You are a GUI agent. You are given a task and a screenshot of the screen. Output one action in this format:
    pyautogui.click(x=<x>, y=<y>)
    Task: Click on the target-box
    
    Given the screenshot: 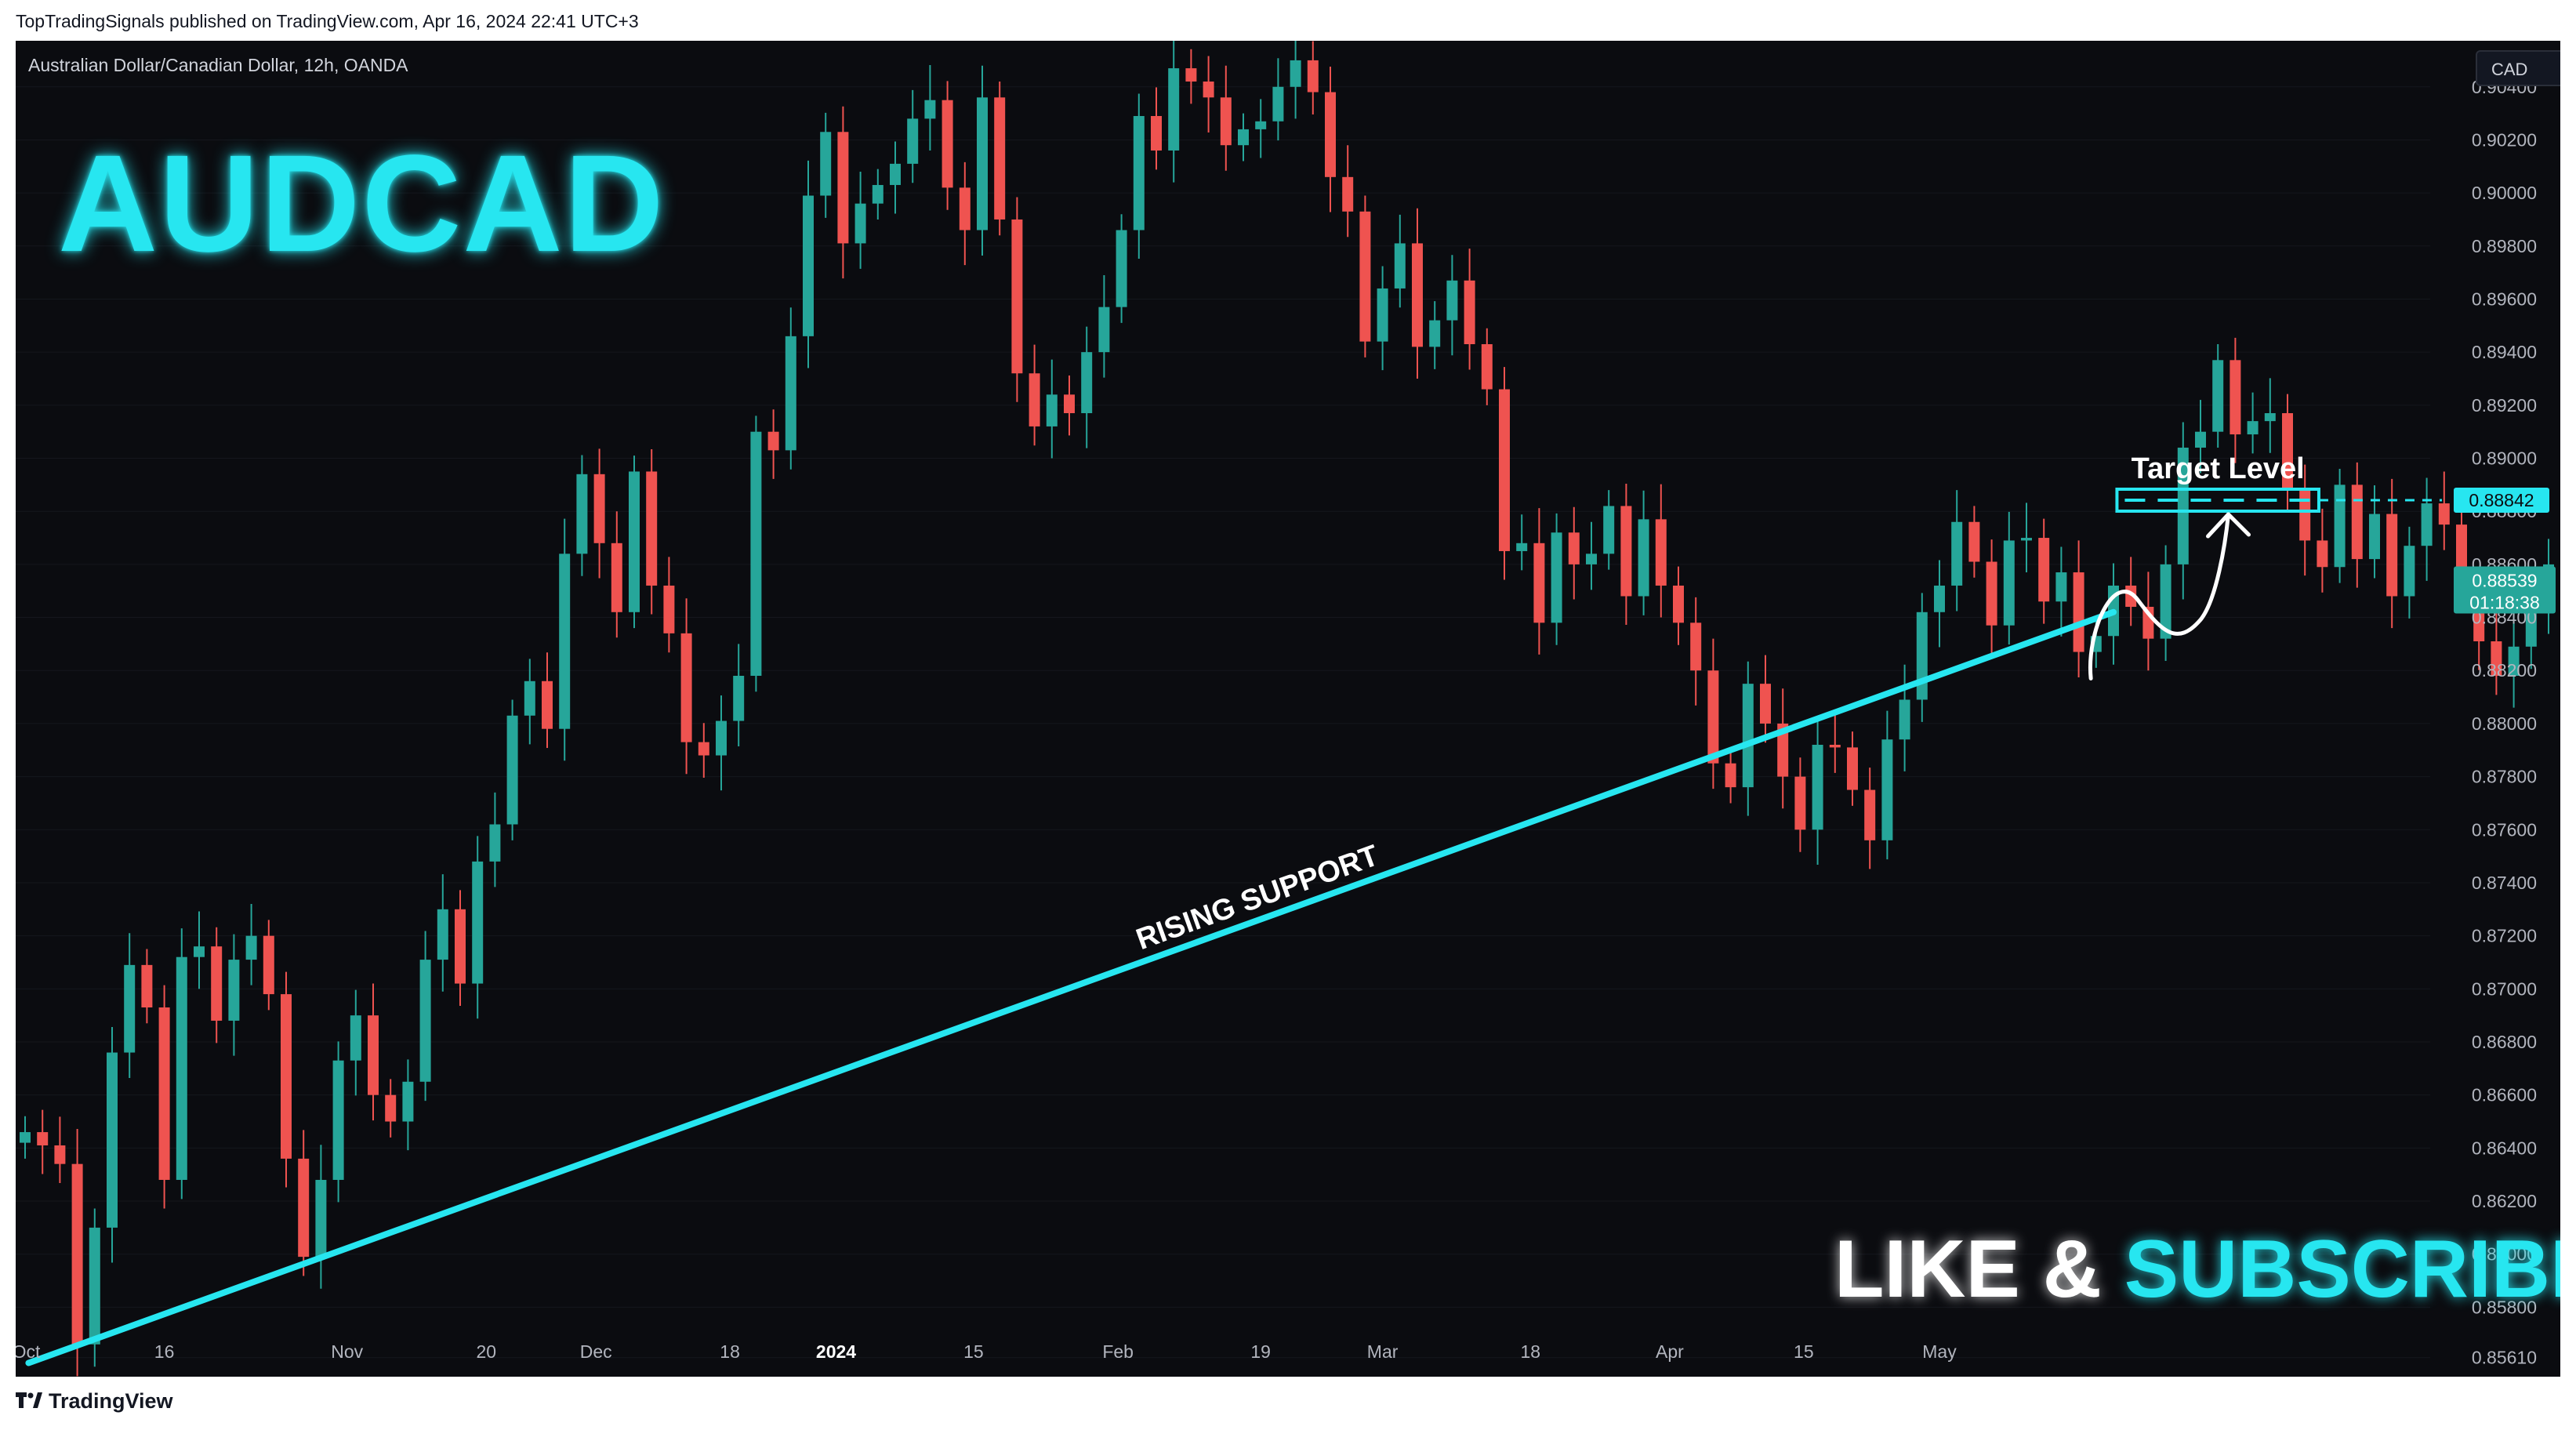 What is the action you would take?
    pyautogui.click(x=2218, y=500)
    